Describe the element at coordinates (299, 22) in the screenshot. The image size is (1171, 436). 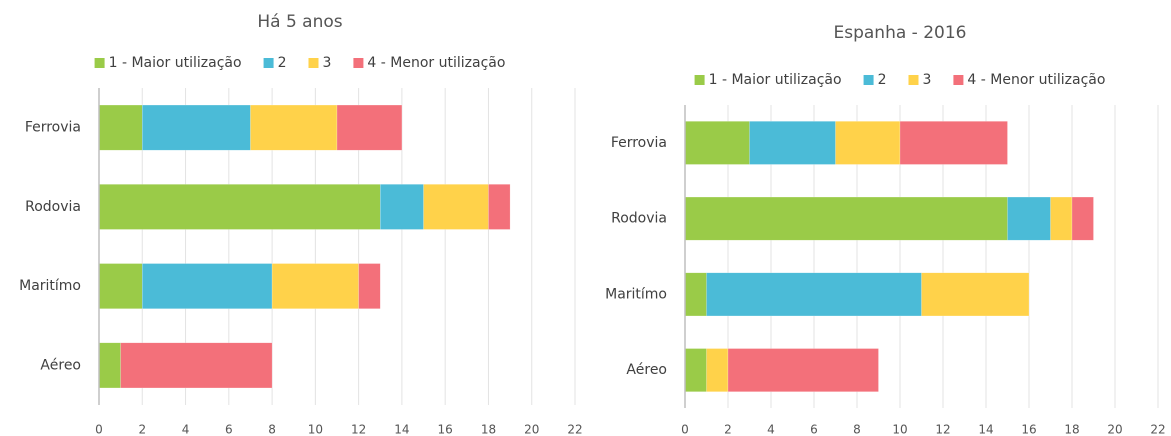
I see `chart-title: Há 5 anos` at that location.